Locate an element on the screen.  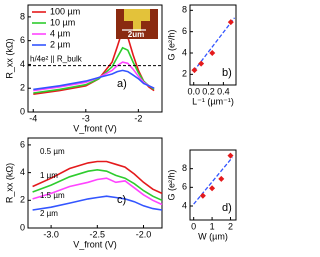
series-label: 1.5 µm is located at coordinates (52, 195).